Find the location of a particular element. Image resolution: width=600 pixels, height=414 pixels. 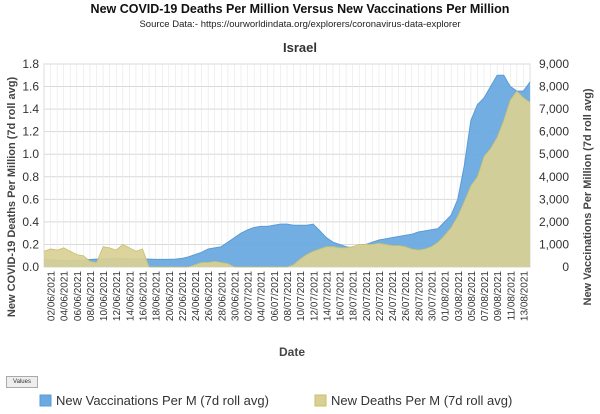

y-tick-label-right: 0 is located at coordinates (565, 267).